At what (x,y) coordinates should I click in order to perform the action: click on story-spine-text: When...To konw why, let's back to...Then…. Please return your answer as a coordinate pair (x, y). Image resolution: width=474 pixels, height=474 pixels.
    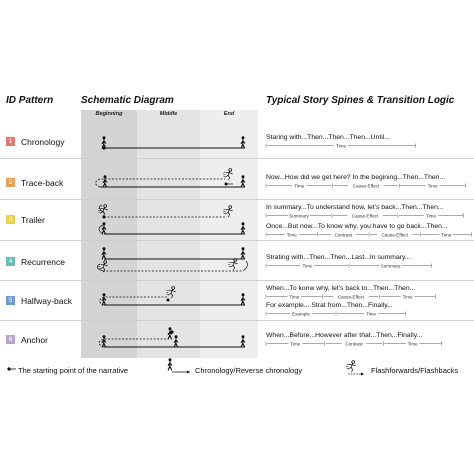
    Looking at the image, I should click on (341, 288).